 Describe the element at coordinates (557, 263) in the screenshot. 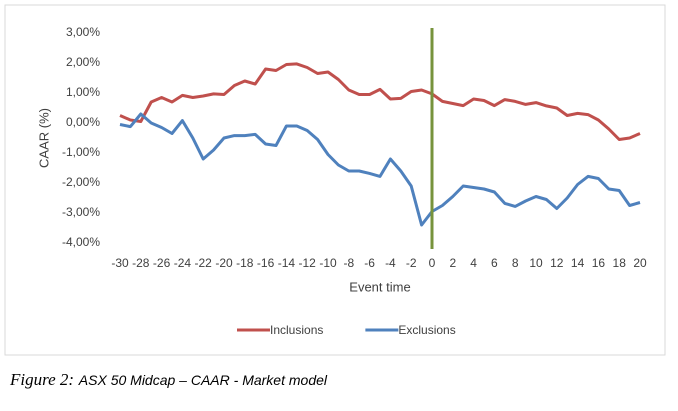

I see `x-tick-label: 12` at that location.